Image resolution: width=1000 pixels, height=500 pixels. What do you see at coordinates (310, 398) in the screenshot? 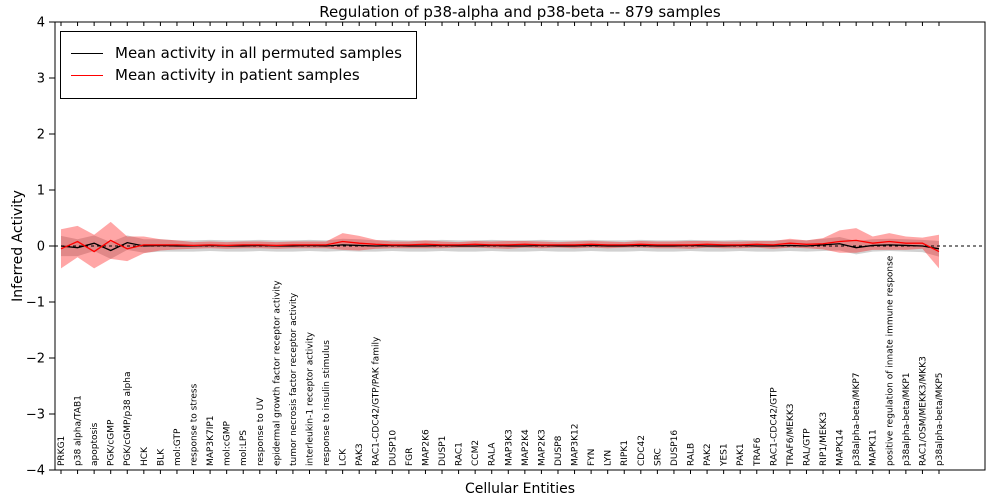
I see `category-label: interleukin-1 receptor activity` at bounding box center [310, 398].